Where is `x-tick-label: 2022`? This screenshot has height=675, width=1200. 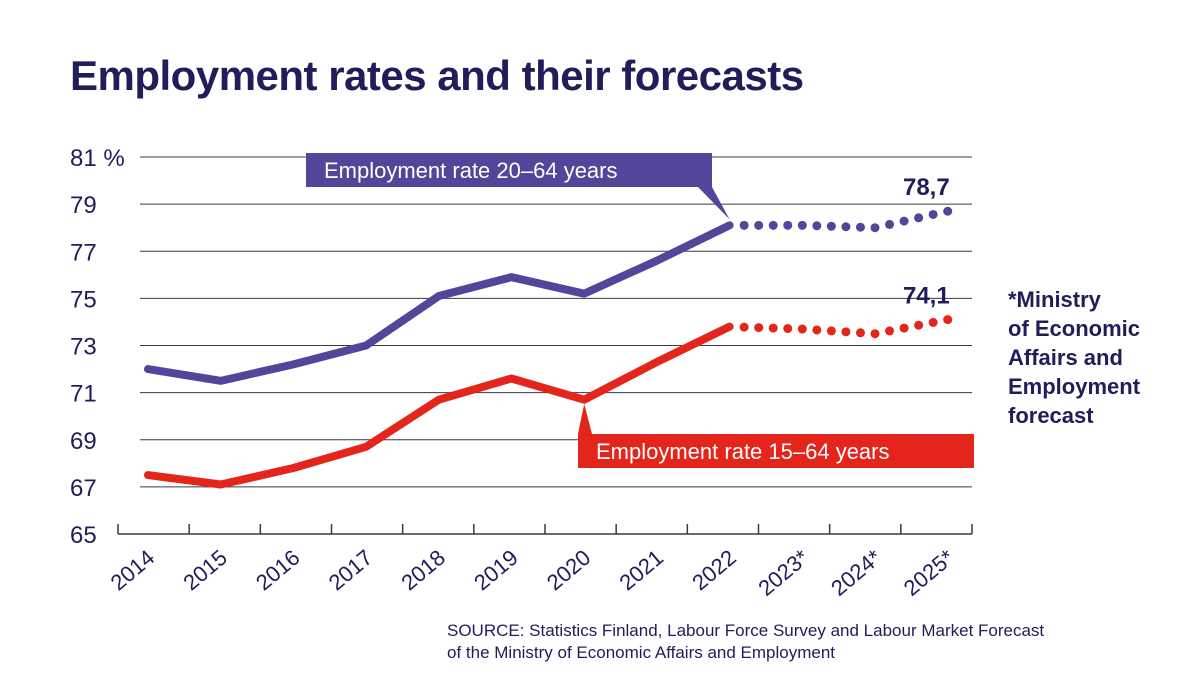
x-tick-label: 2022 is located at coordinates (714, 570).